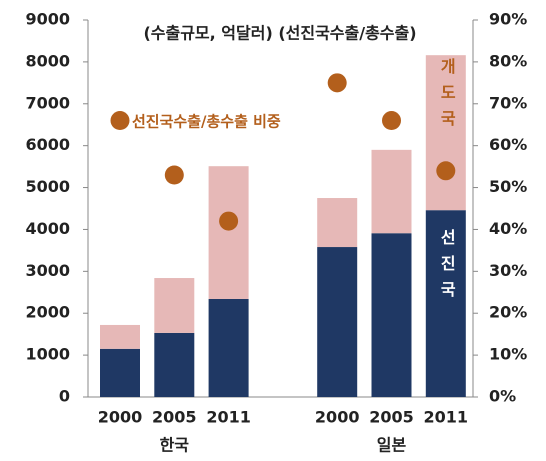 The width and height of the screenshot is (546, 461). I want to click on y2-tick-label: 20%, so click(508, 312).